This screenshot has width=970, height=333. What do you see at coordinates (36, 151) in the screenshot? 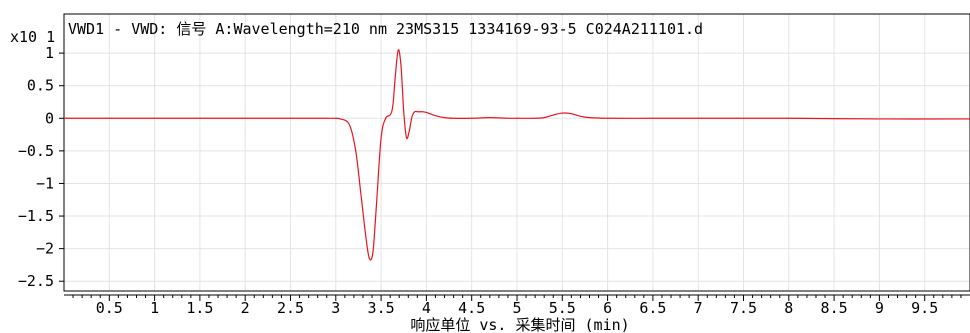
I see `y-tick-label: −0.5` at bounding box center [36, 151].